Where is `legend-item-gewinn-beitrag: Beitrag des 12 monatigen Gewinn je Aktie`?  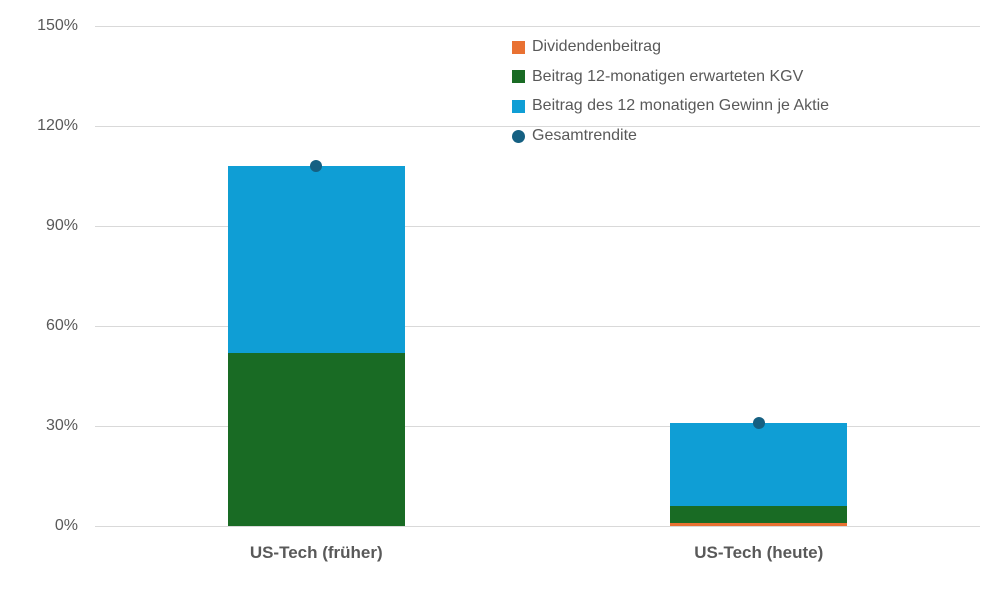 legend-item-gewinn-beitrag: Beitrag des 12 monatigen Gewinn je Aktie is located at coordinates (670, 107).